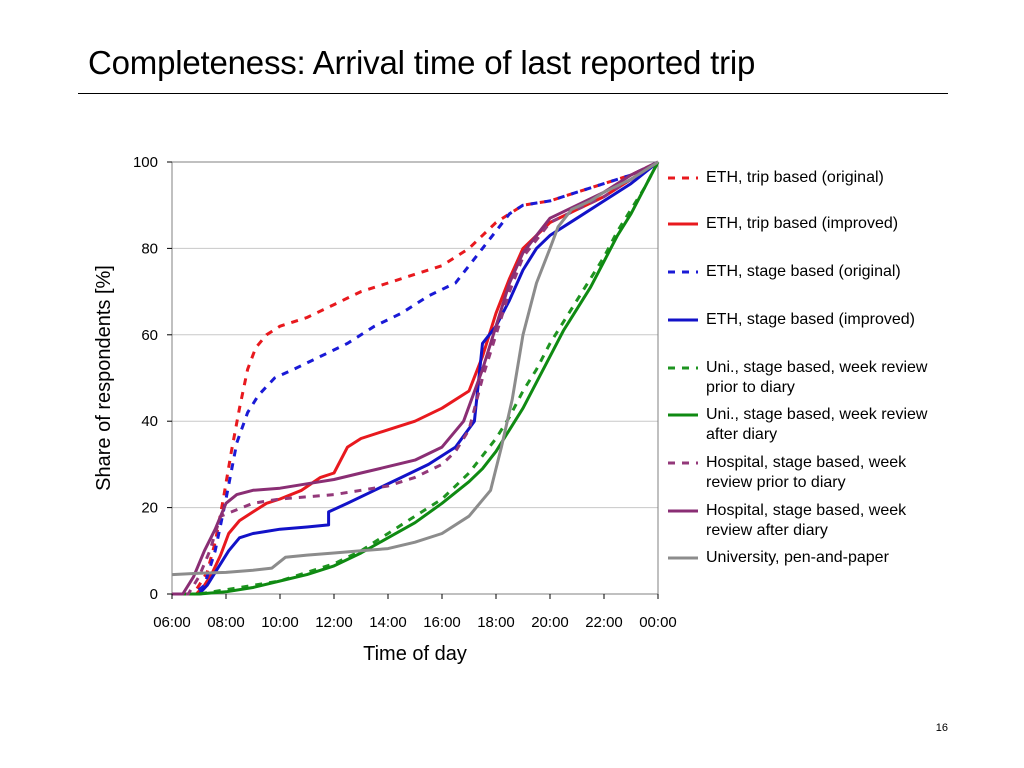 This screenshot has height=768, width=1024. I want to click on legend-label-2: ETH, trip based (improved), so click(802, 223).